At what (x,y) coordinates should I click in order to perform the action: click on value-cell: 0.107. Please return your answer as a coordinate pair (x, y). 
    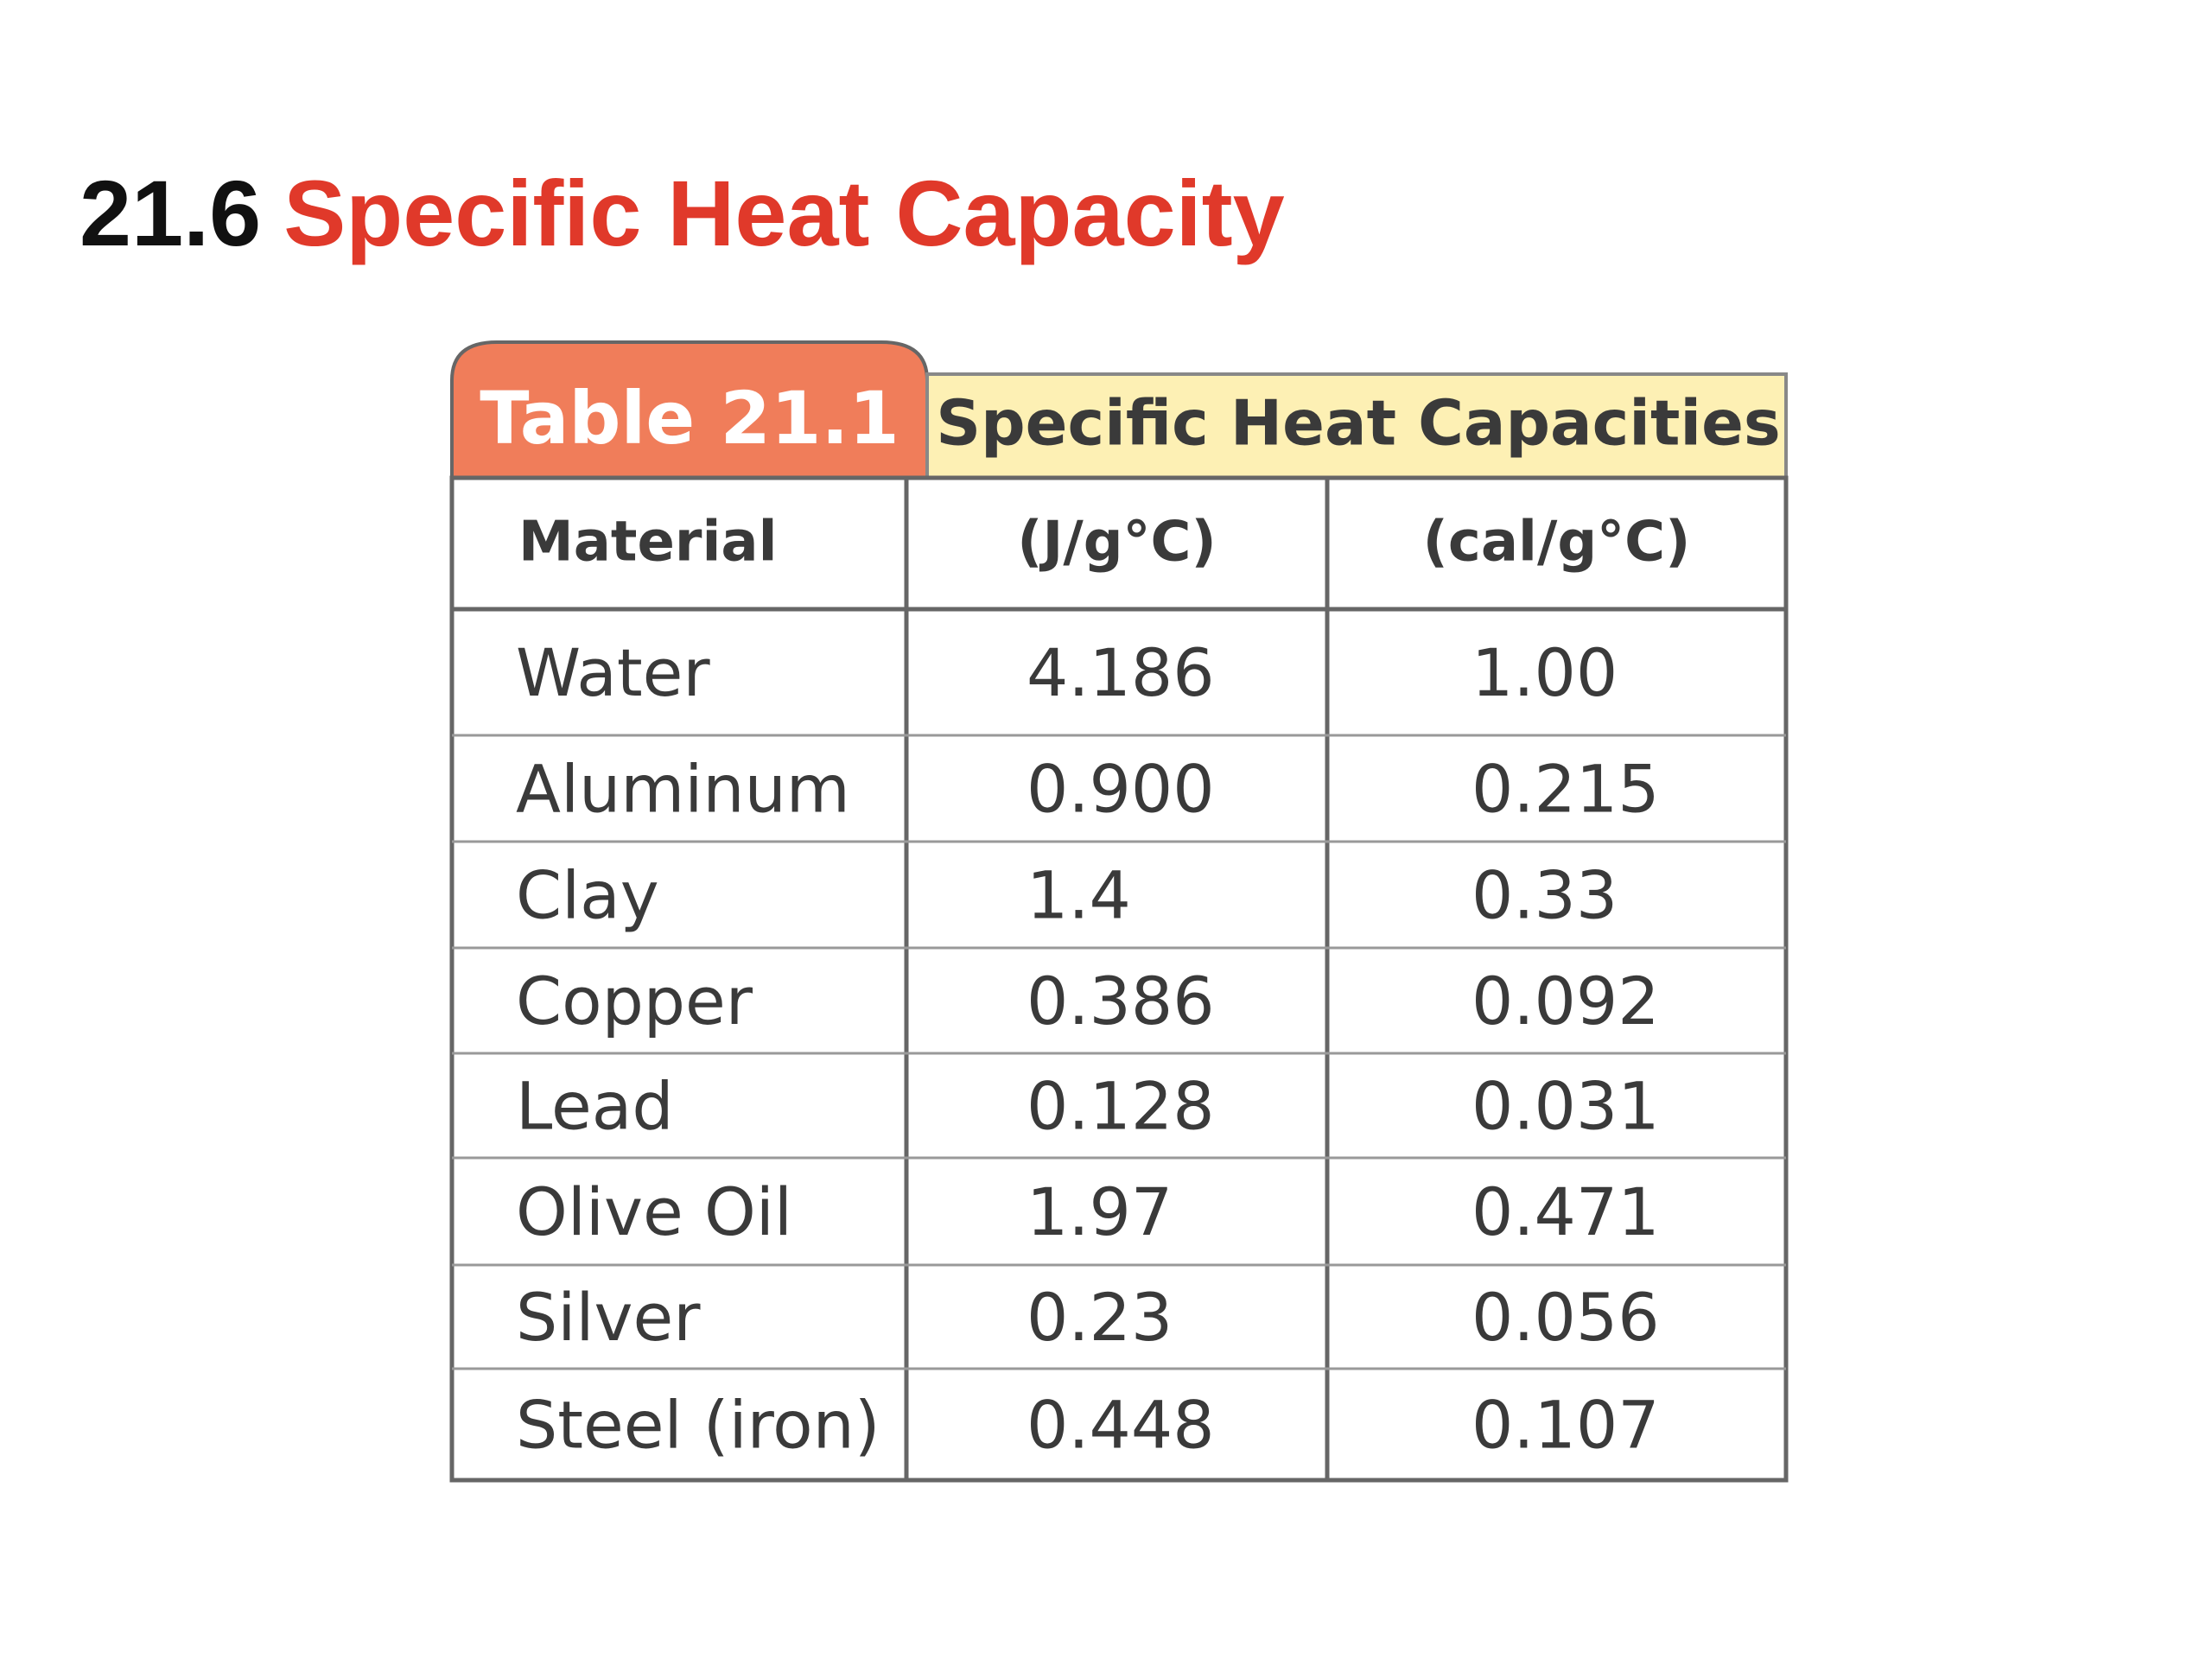
    Looking at the image, I should click on (1565, 1424).